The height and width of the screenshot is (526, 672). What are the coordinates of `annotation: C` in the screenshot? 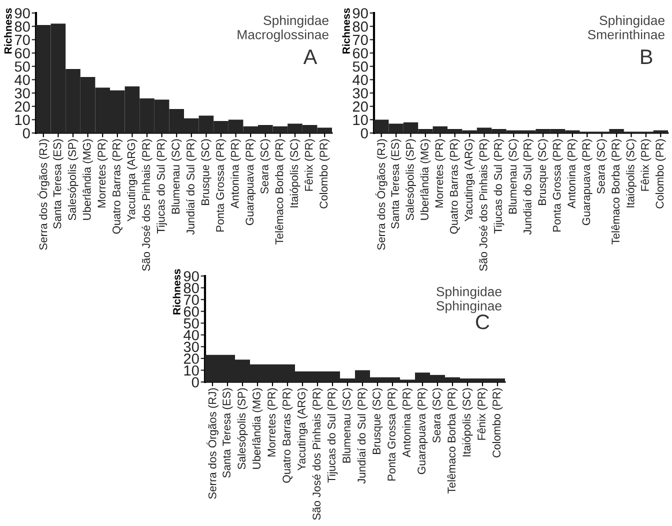 It's located at (483, 322).